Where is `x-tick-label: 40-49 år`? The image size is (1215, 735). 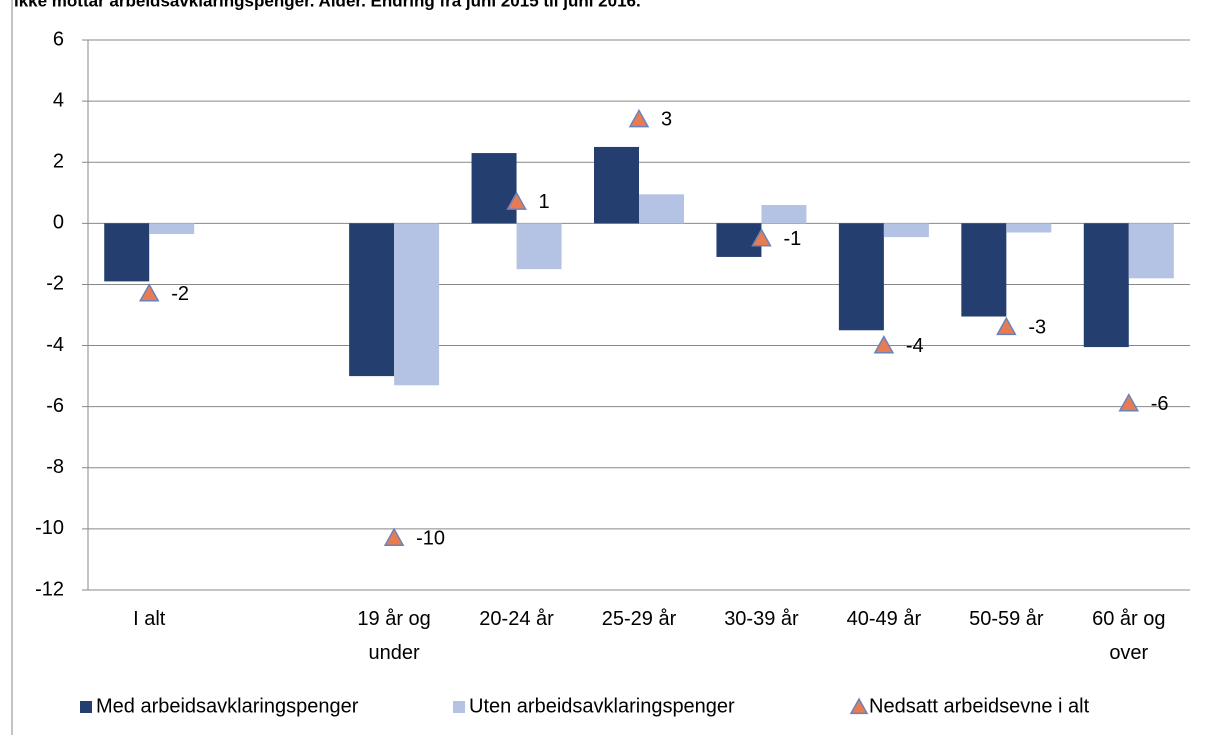
x-tick-label: 40-49 år is located at coordinates (884, 619).